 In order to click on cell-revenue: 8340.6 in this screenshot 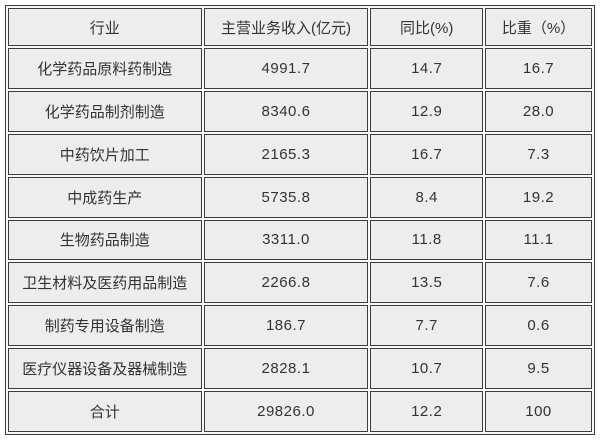, I will do `click(286, 111)`.